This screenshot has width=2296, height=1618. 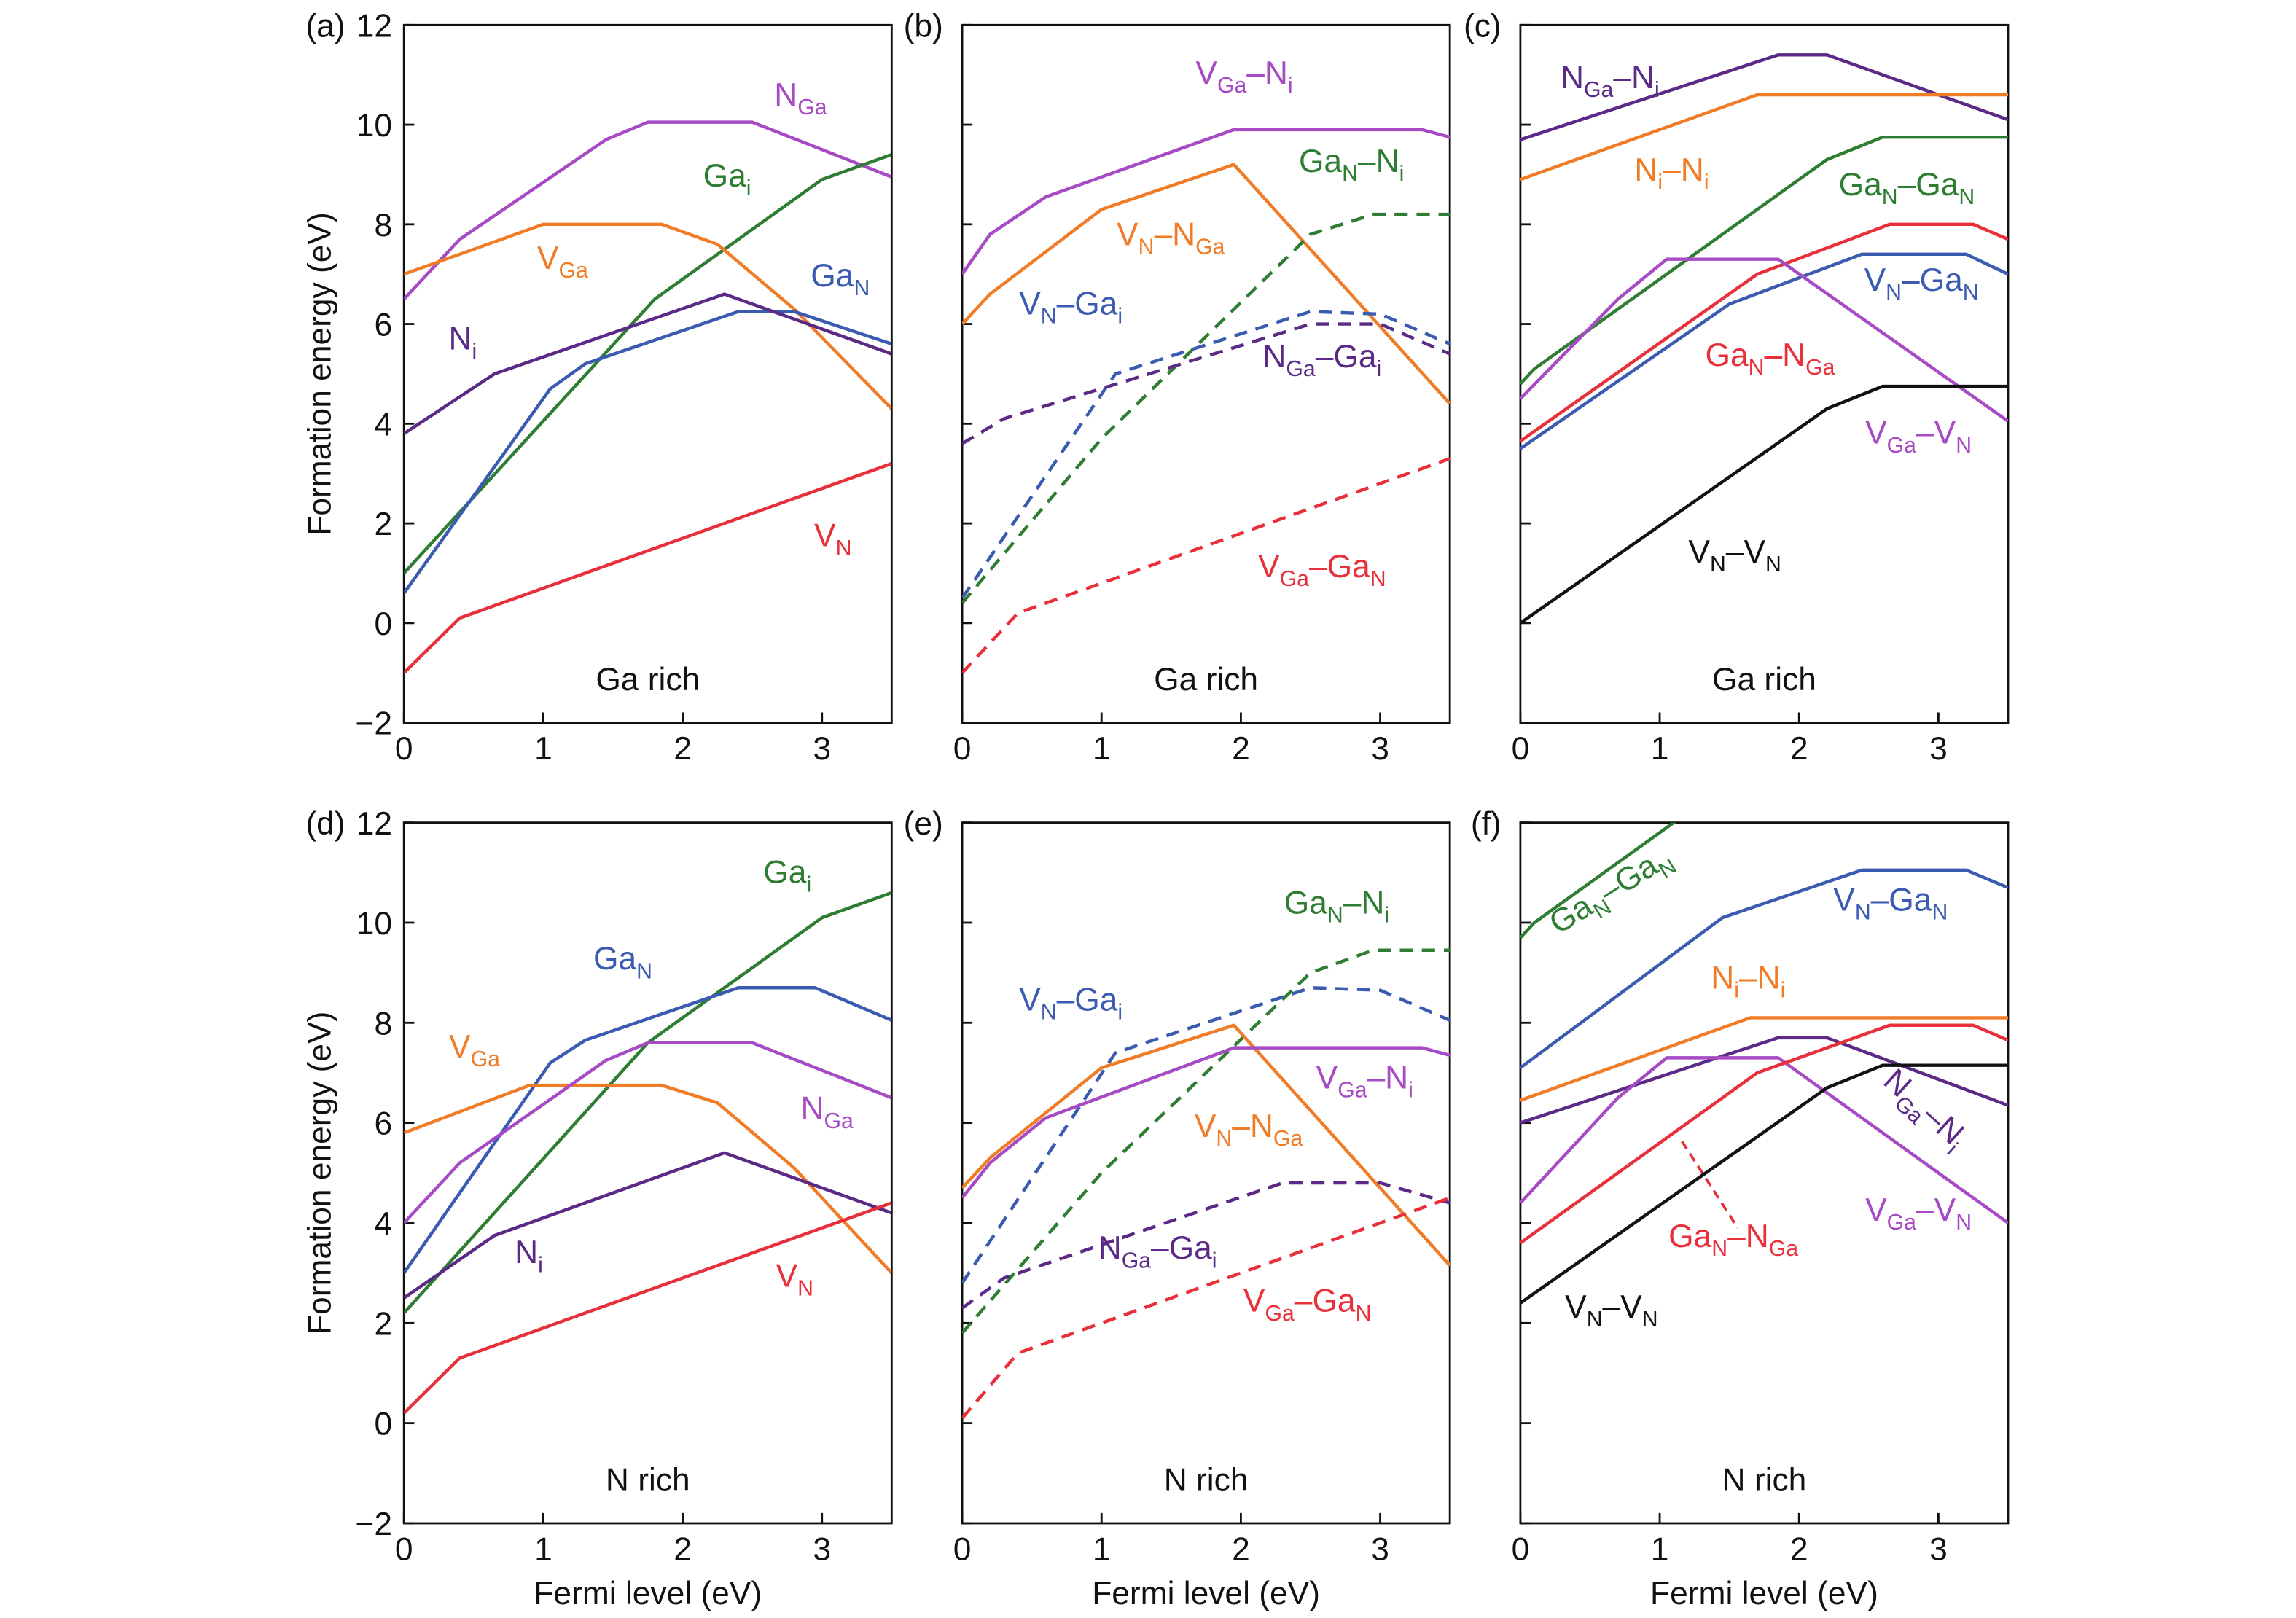 What do you see at coordinates (1764, 1594) in the screenshot?
I see `x-axis-label: Fermi level (eV)` at bounding box center [1764, 1594].